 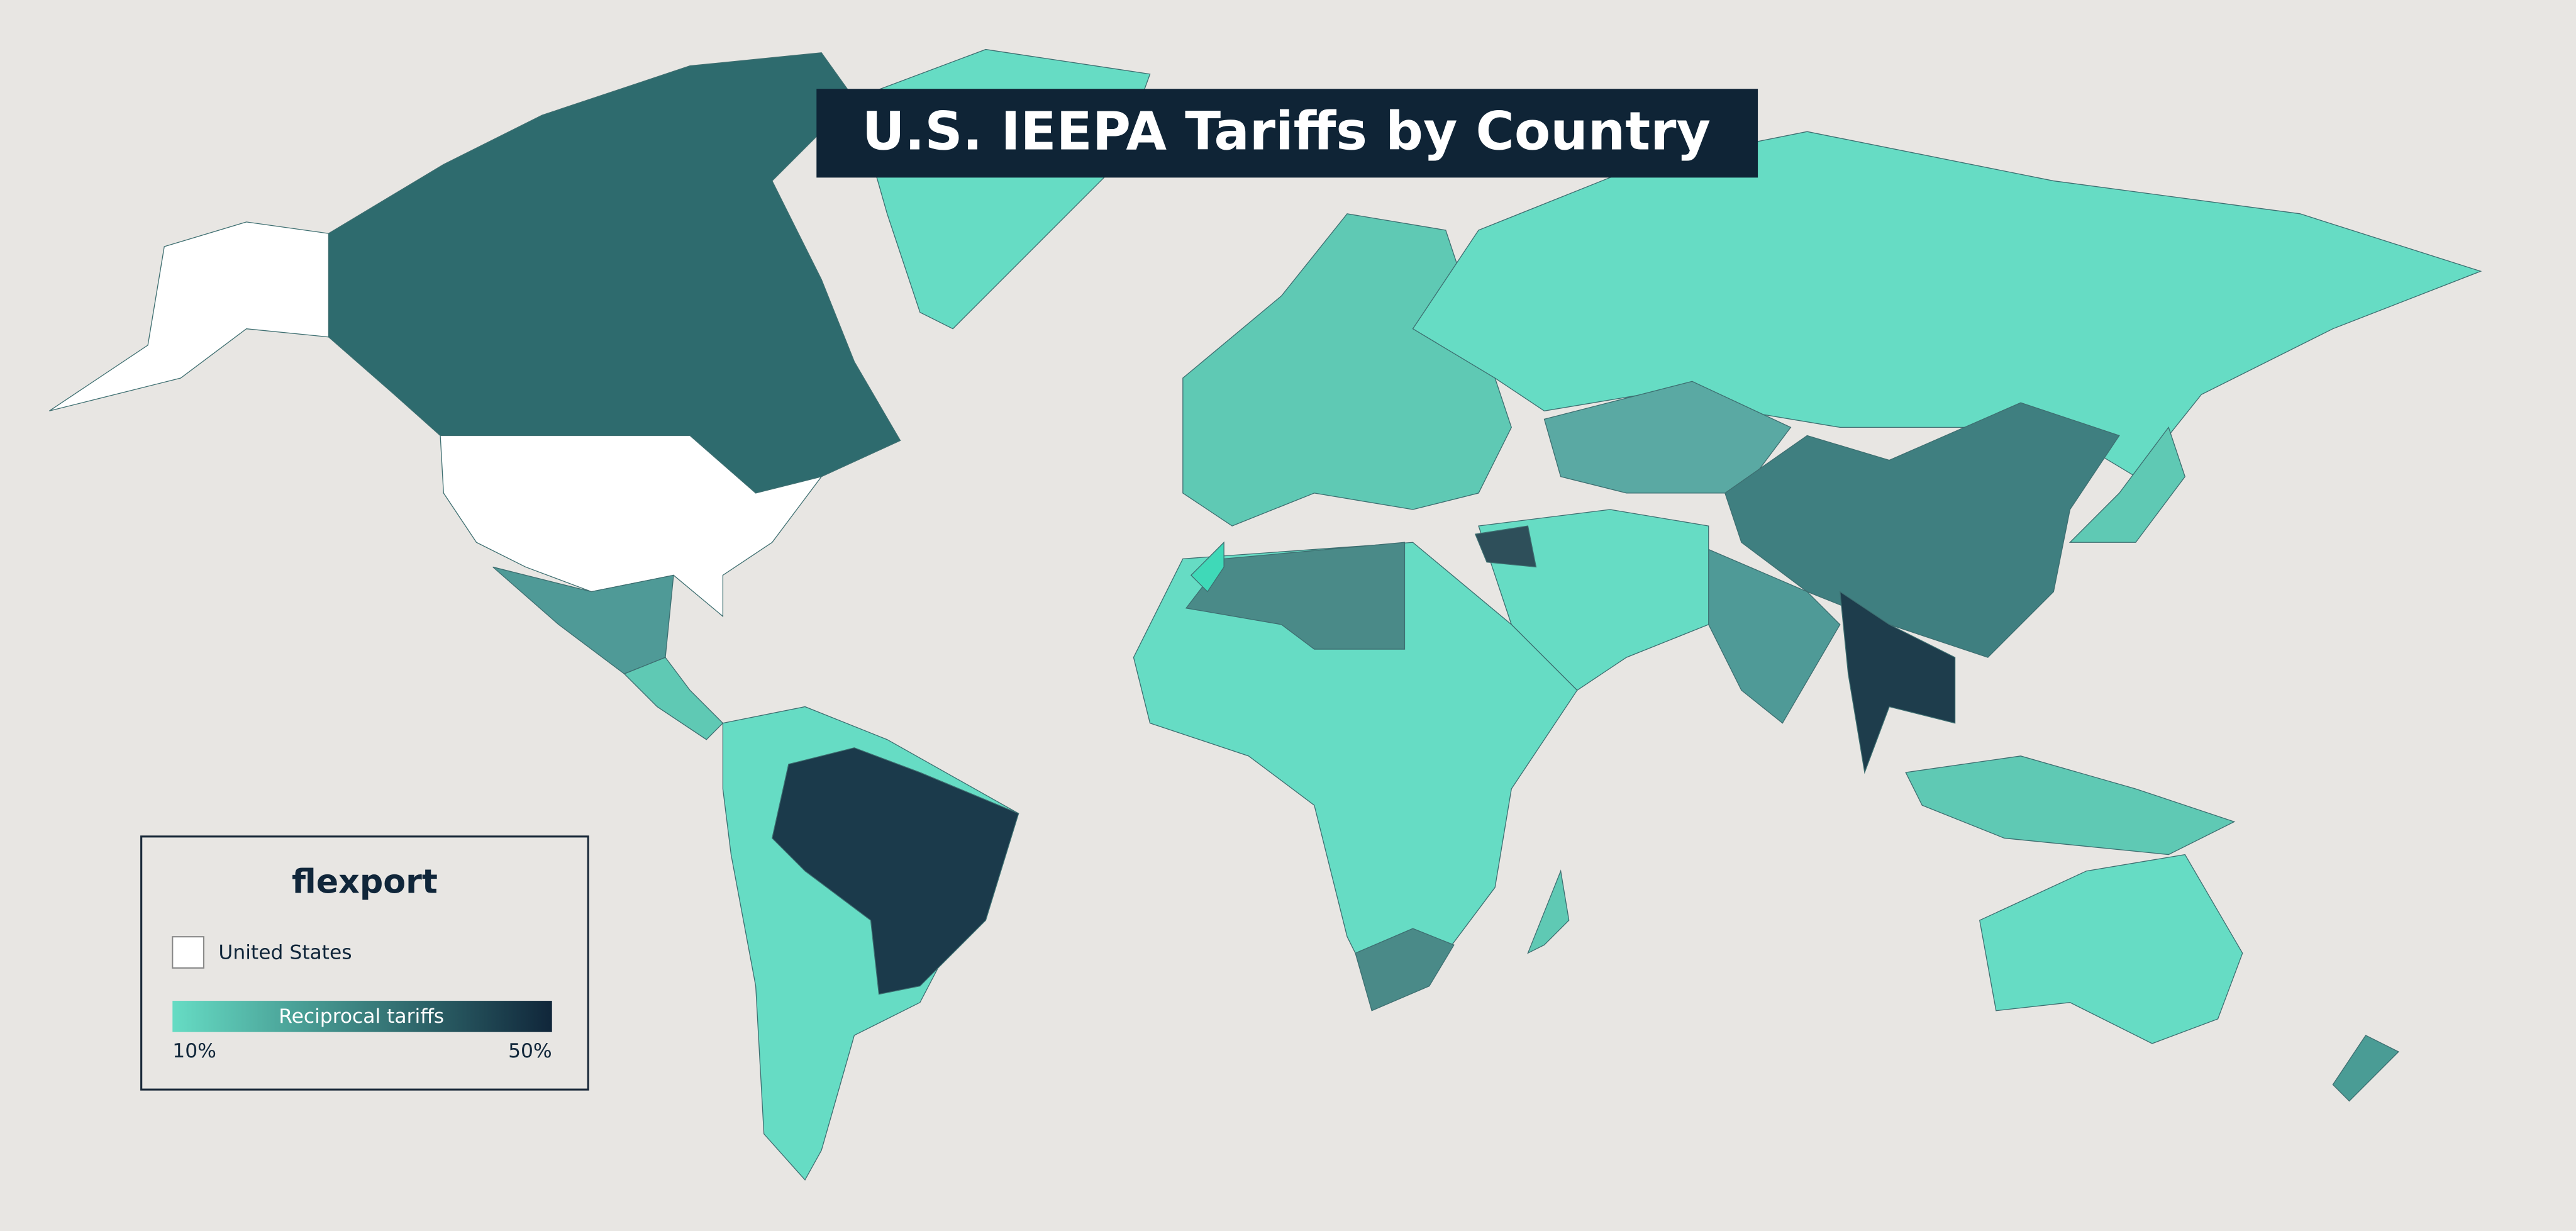 I want to click on south-africa, so click(x=1405, y=969).